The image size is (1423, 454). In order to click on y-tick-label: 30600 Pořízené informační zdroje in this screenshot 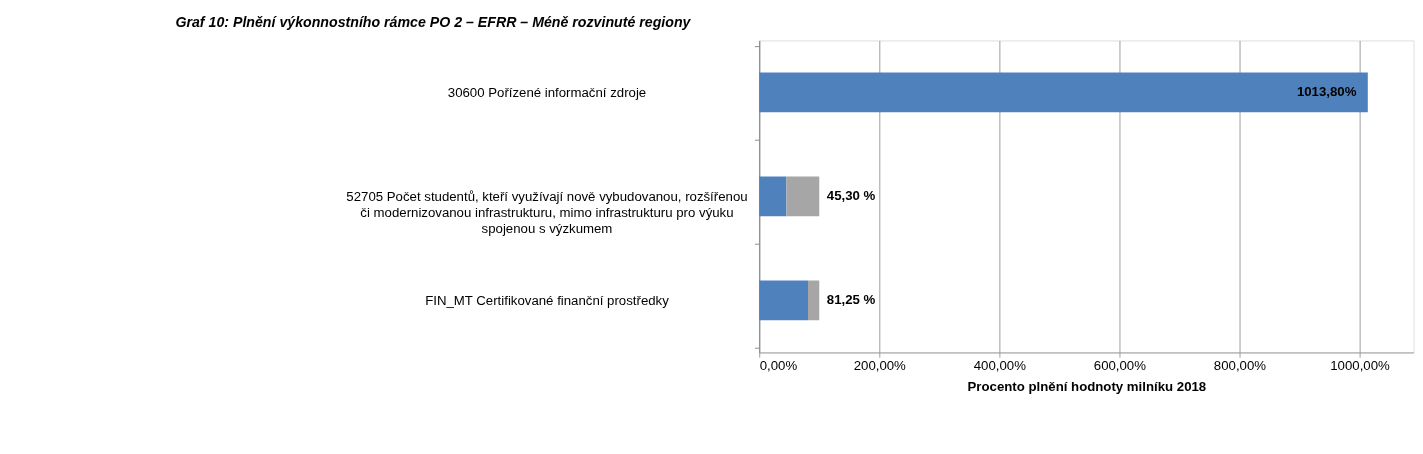, I will do `click(547, 92)`.